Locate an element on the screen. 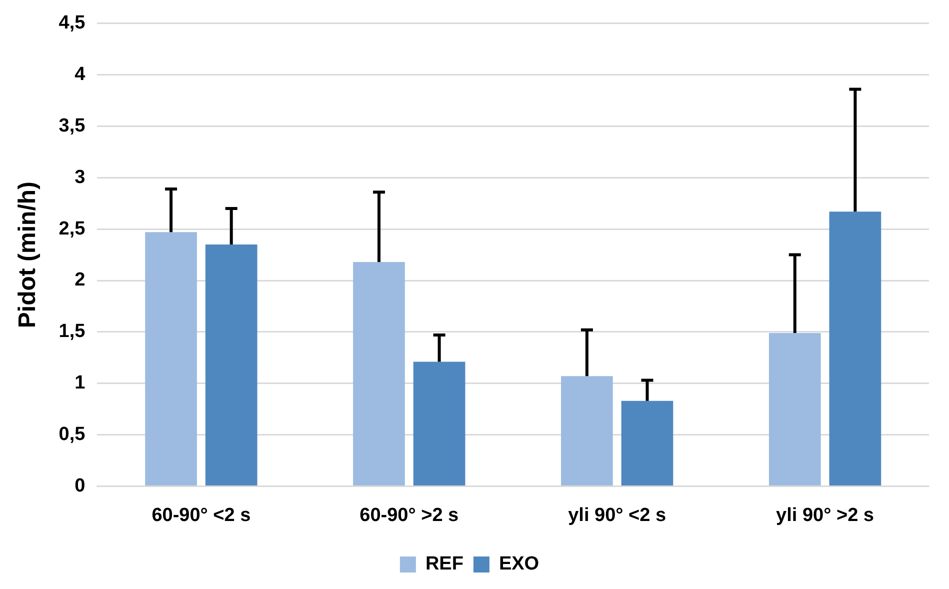 The width and height of the screenshot is (949, 589). y-tick-label: 2 is located at coordinates (80, 280).